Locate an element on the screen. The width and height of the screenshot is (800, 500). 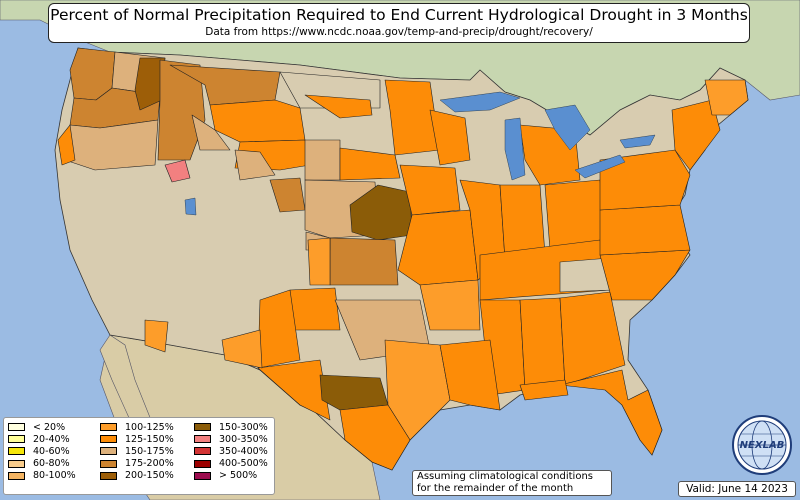
note-line-2: for the remainder of the month is located at coordinates (495, 488).